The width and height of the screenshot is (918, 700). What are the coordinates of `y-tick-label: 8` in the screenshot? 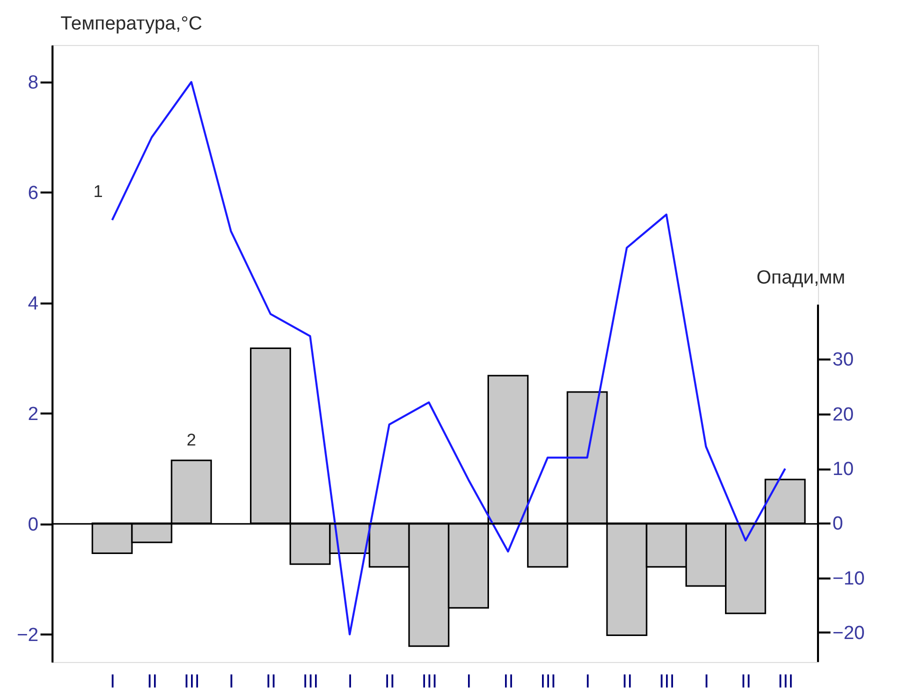 It's located at (33, 83).